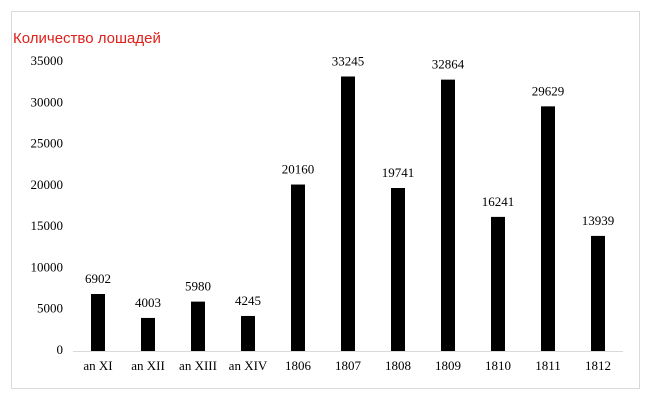 This screenshot has height=400, width=651. Describe the element at coordinates (47, 143) in the screenshot. I see `y-tick-label: 25000` at that location.